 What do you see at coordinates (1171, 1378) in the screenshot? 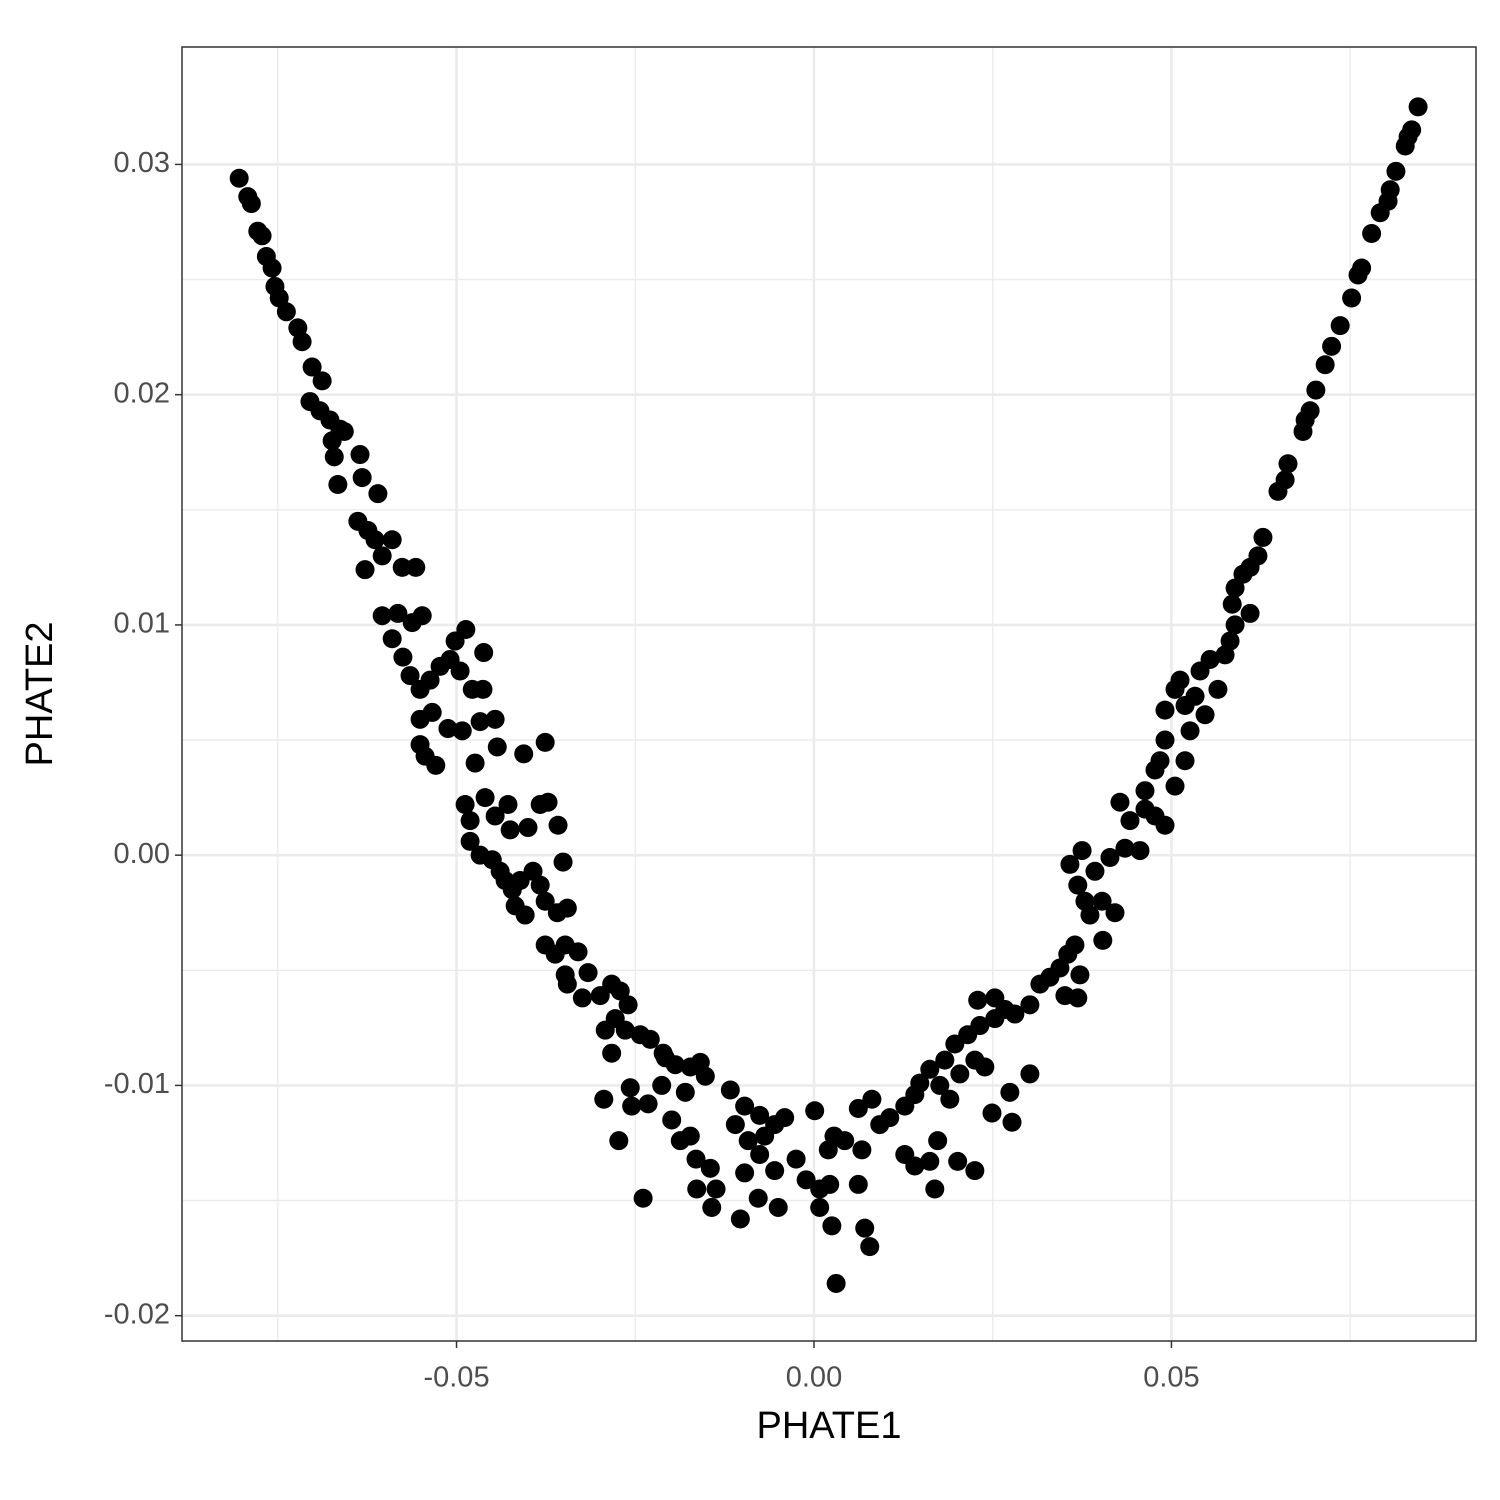
I see `x-tick-label: 0.05` at bounding box center [1171, 1378].